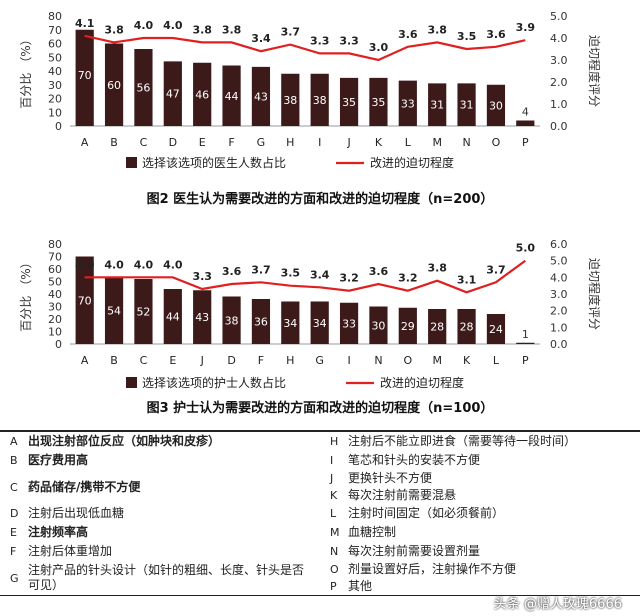 The height and width of the screenshot is (616, 640). Describe the element at coordinates (559, 126) in the screenshot. I see `right-axis-tick: 0.0` at that location.